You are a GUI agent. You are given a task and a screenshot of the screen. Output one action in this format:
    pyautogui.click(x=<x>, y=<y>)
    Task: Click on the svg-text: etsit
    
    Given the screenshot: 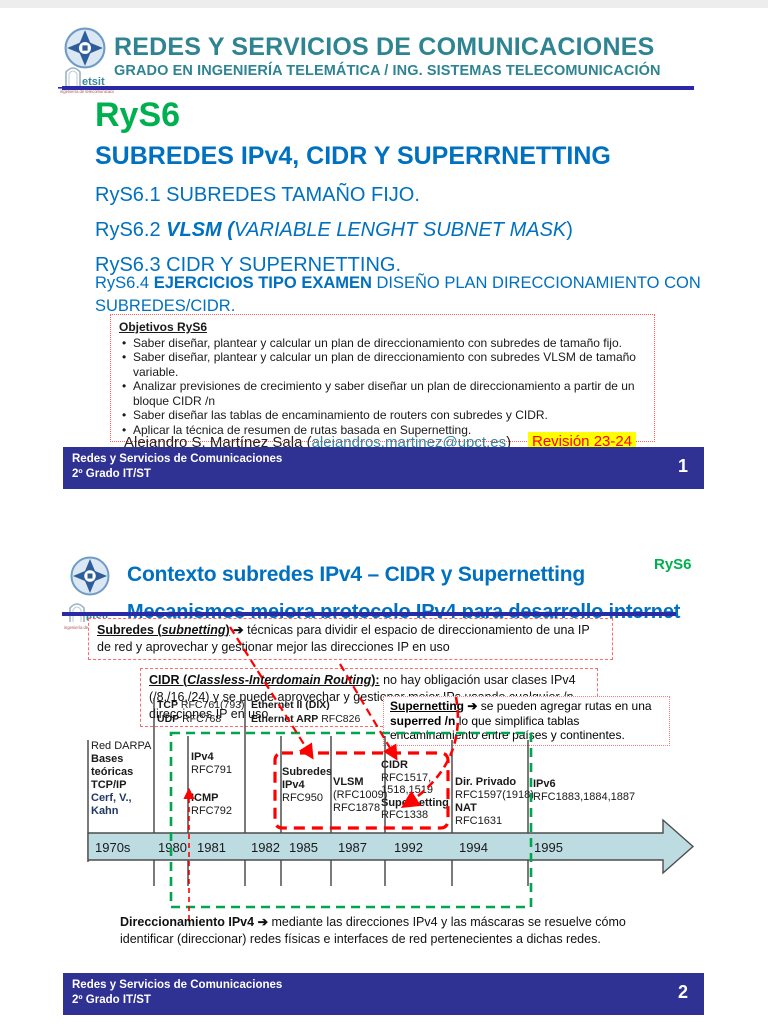 What is the action you would take?
    pyautogui.click(x=93, y=82)
    